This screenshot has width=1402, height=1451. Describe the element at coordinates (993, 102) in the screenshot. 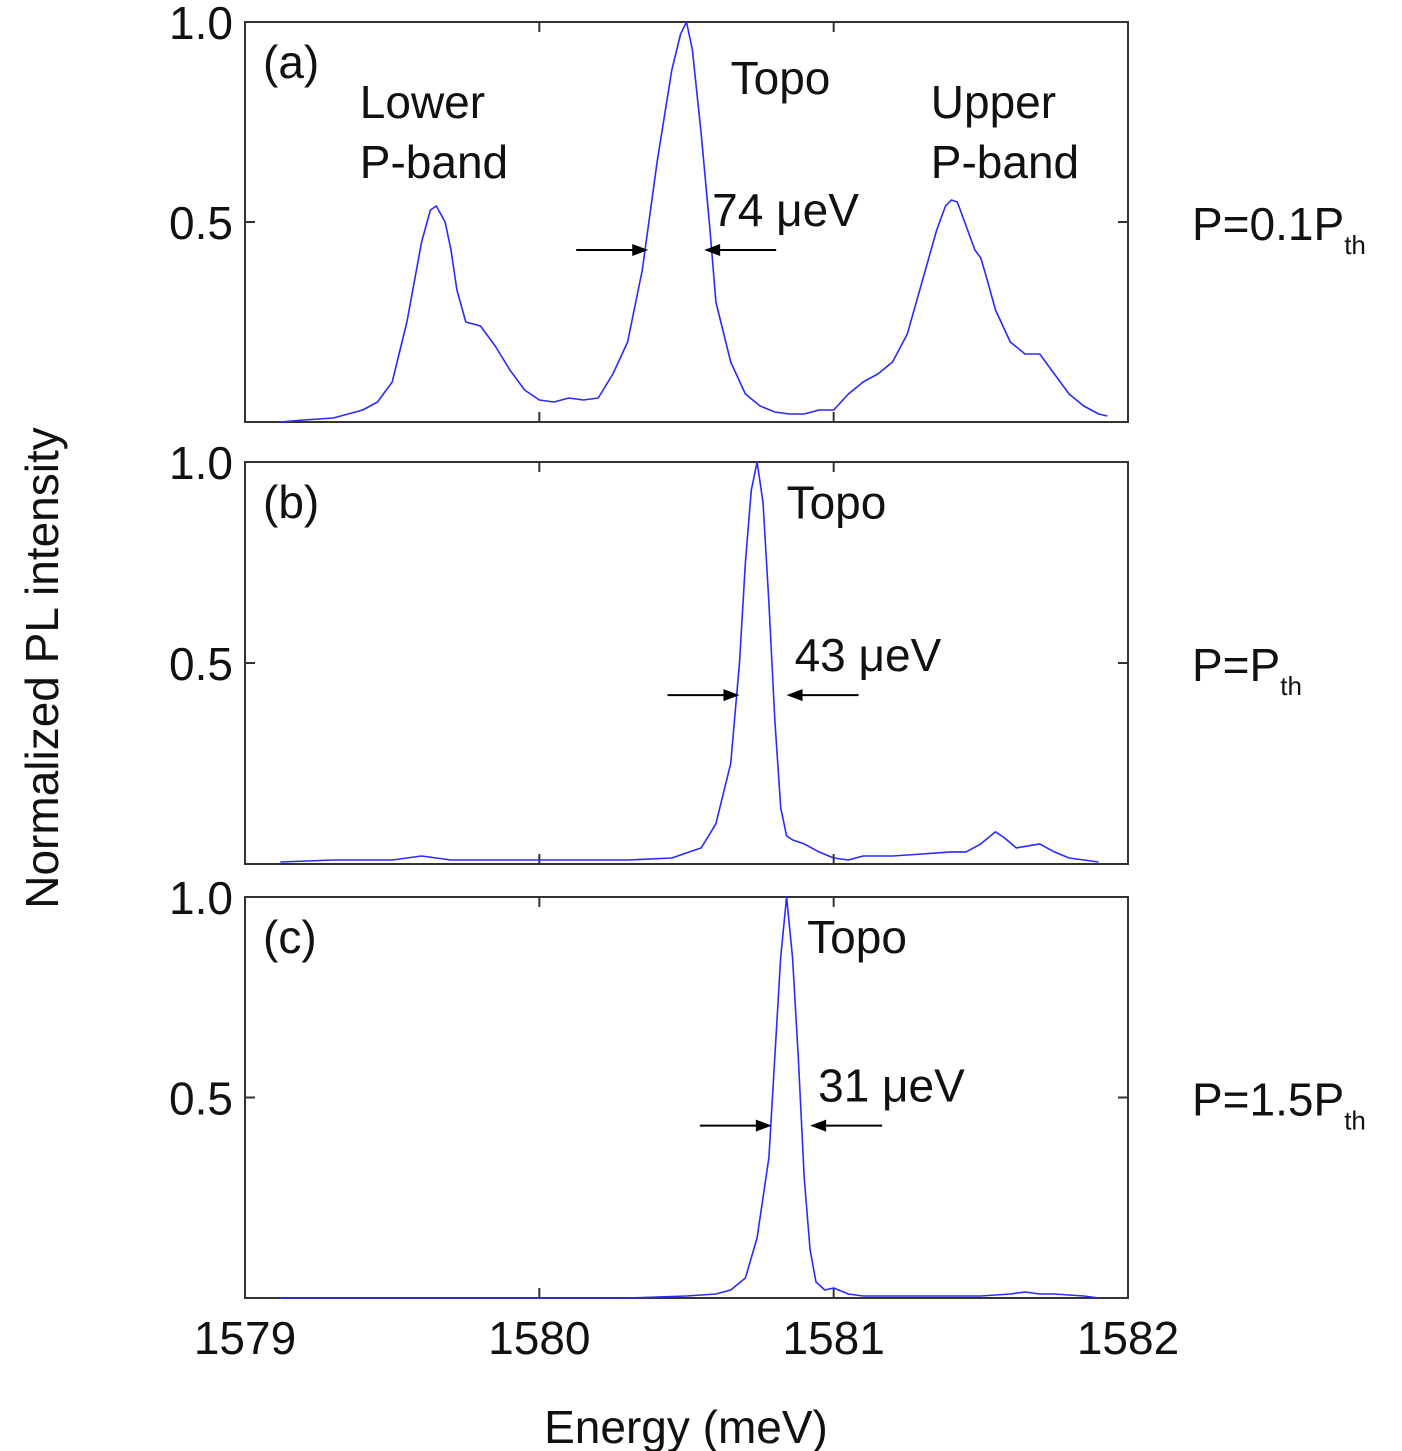

I see `peak-annotation: Upper` at that location.